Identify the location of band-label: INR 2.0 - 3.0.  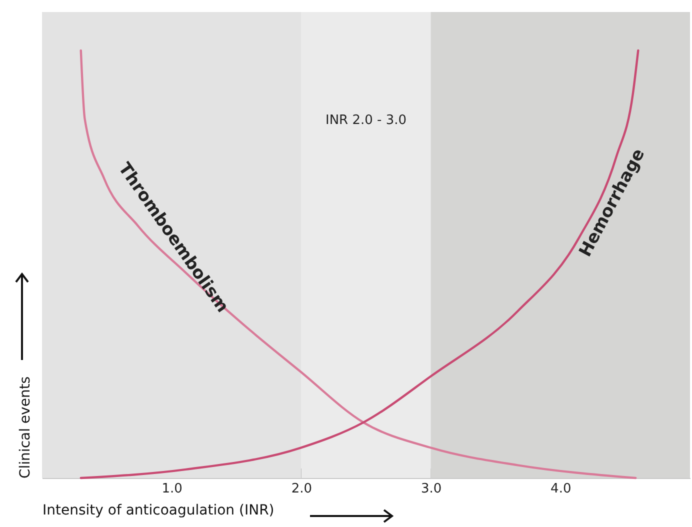
(366, 120).